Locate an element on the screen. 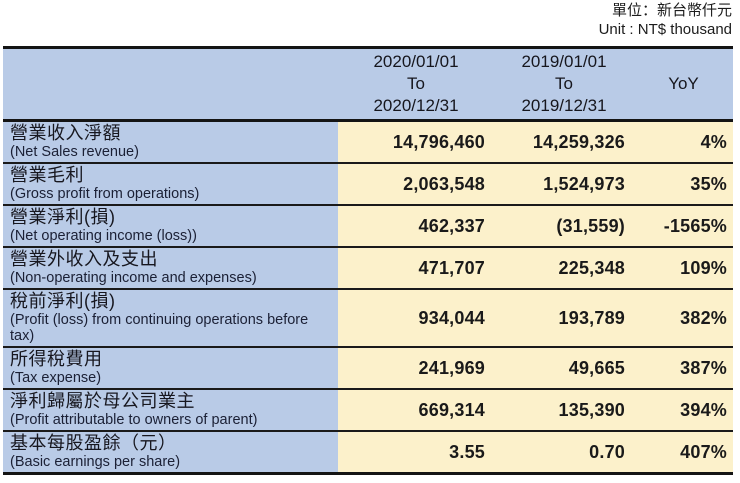 This screenshot has width=740, height=483. header-2020-line3: 2020/12/31 is located at coordinates (416, 105).